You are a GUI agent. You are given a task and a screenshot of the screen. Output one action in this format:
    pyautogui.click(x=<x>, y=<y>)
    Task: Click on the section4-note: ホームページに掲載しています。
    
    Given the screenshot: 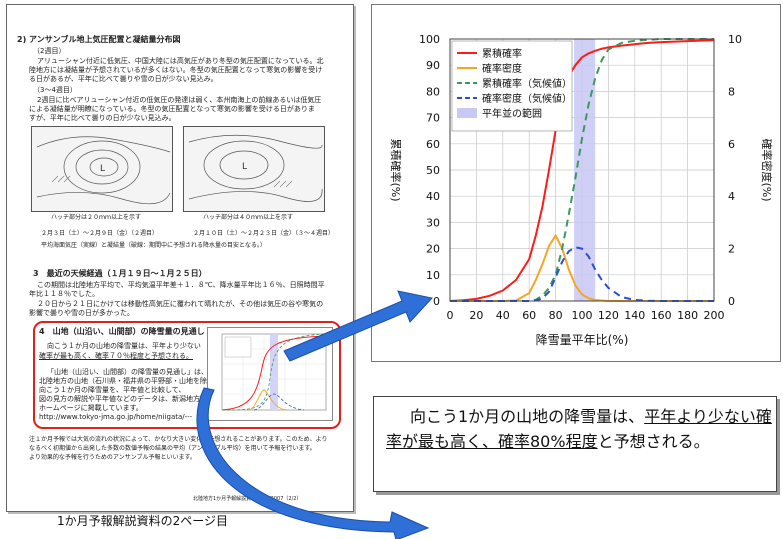 What is the action you would take?
    pyautogui.click(x=91, y=408)
    